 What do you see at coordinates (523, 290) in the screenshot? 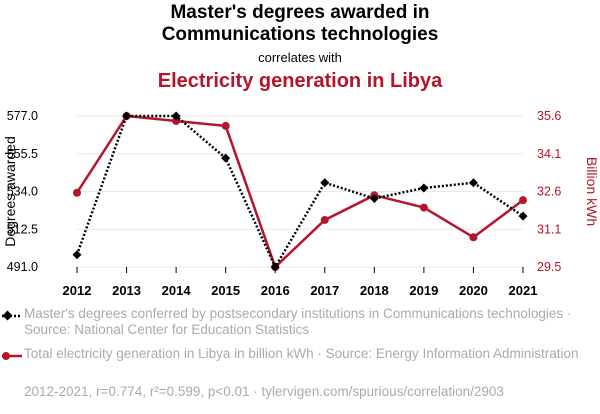
I see `x-tick-label: 2021` at bounding box center [523, 290].